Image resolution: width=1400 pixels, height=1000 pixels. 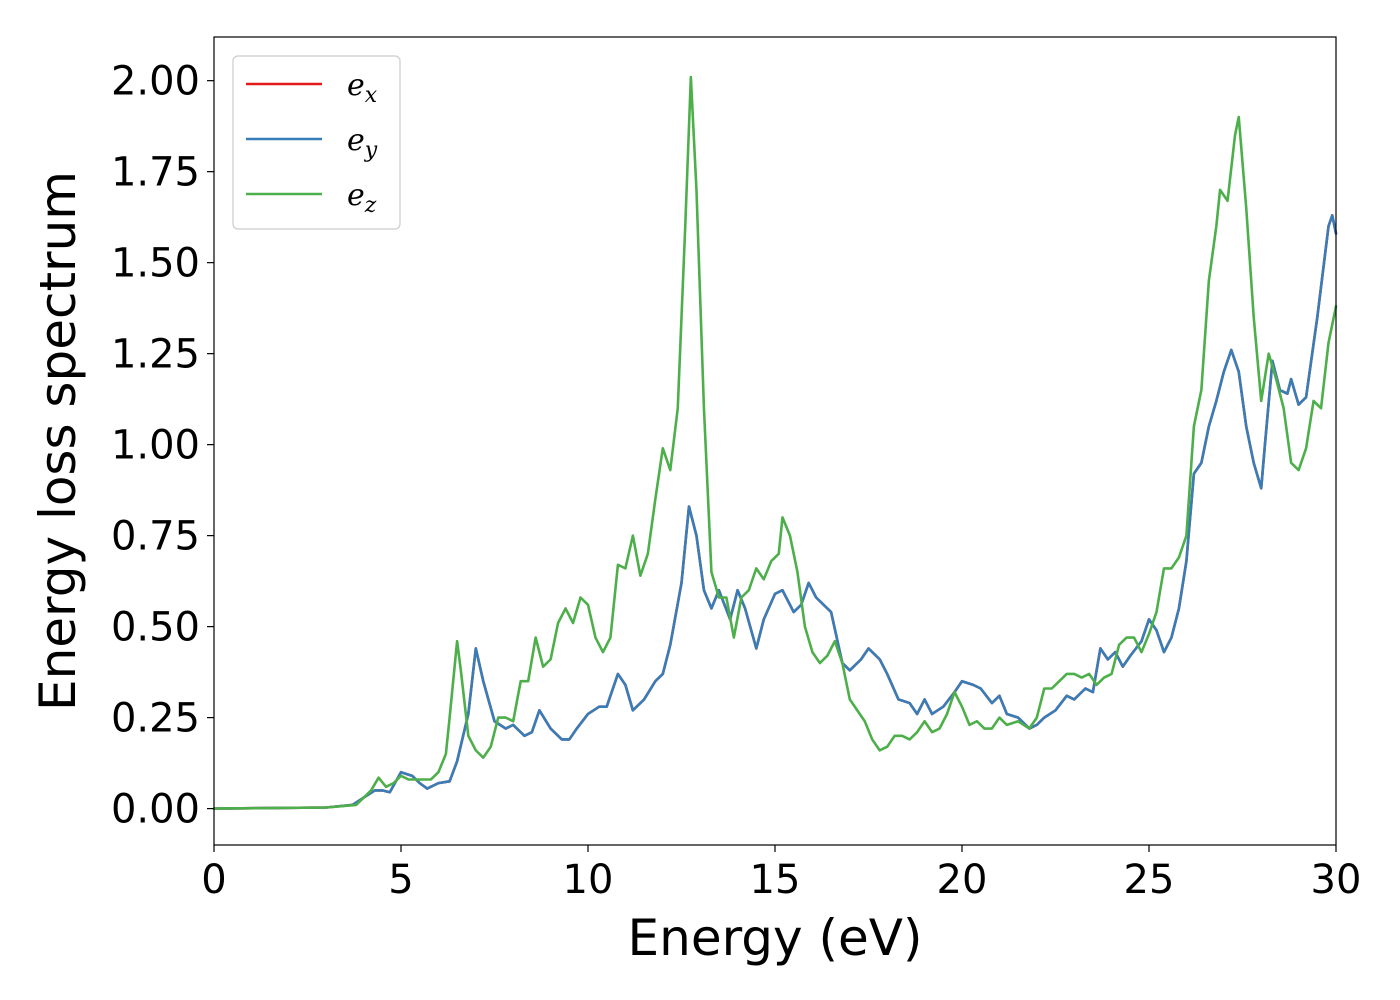 What do you see at coordinates (155, 173) in the screenshot?
I see `y-tick-label: 1.75` at bounding box center [155, 173].